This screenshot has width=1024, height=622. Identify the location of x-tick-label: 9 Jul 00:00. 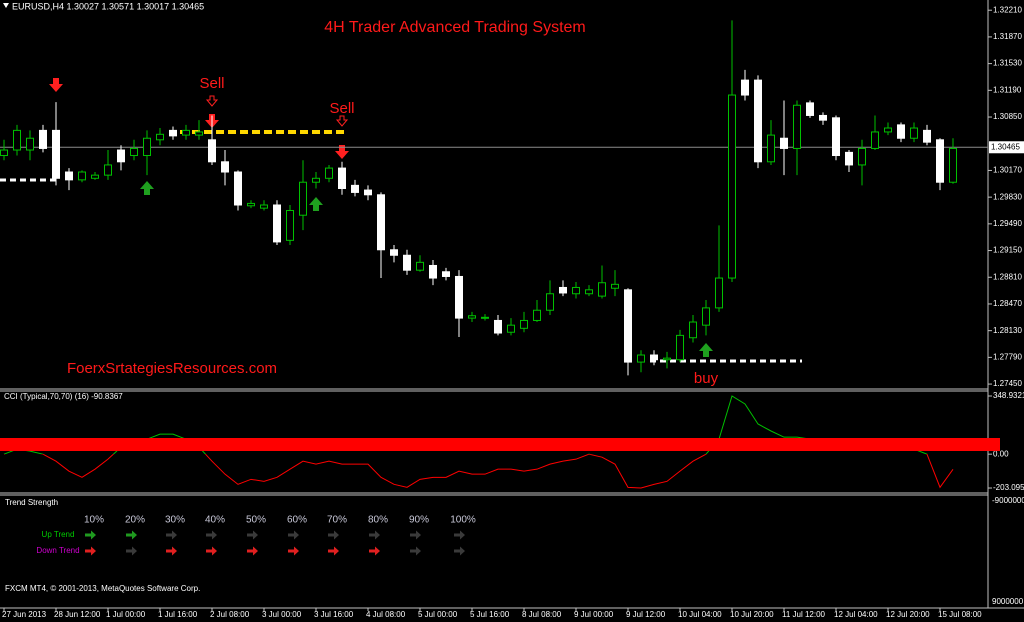
(594, 614).